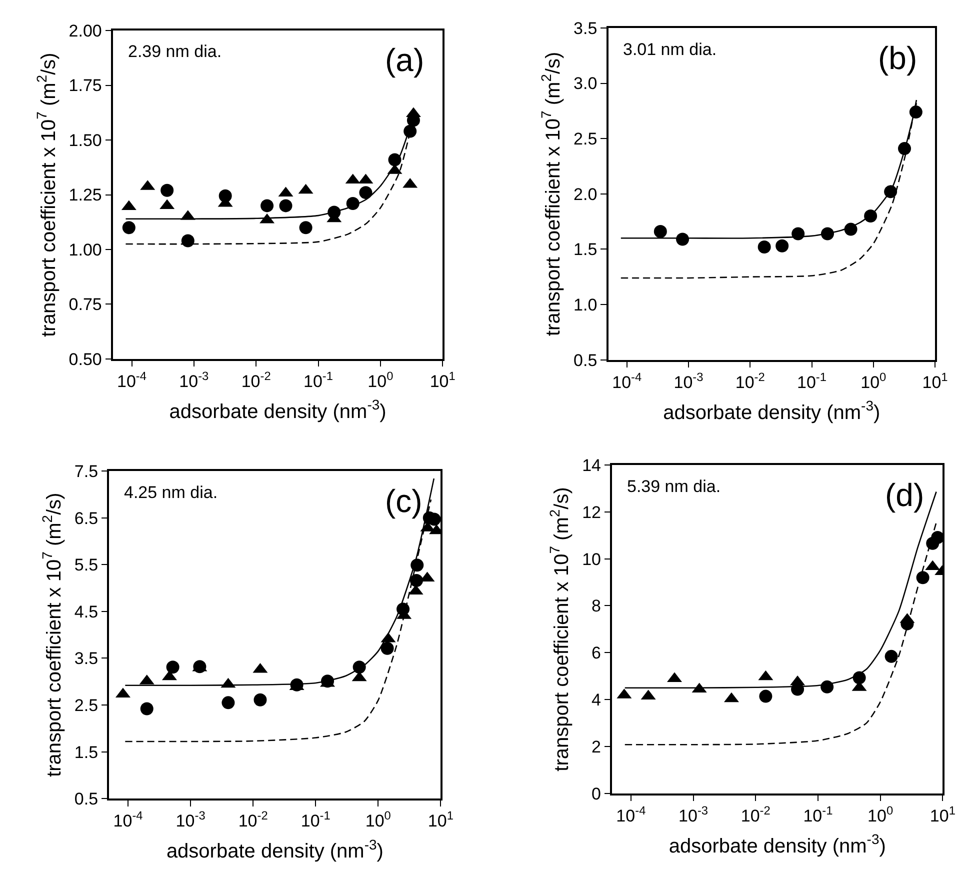 The width and height of the screenshot is (971, 881). What do you see at coordinates (597, 794) in the screenshot?
I see `y-tick-label: 0` at bounding box center [597, 794].